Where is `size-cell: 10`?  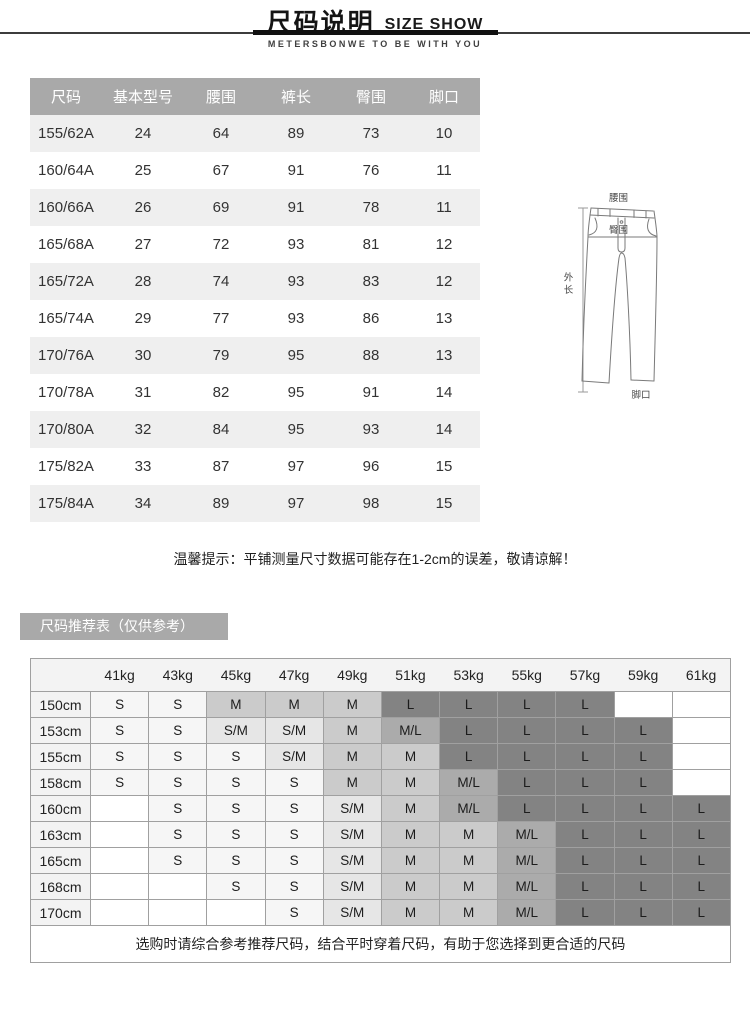 size-cell: 10 is located at coordinates (444, 133).